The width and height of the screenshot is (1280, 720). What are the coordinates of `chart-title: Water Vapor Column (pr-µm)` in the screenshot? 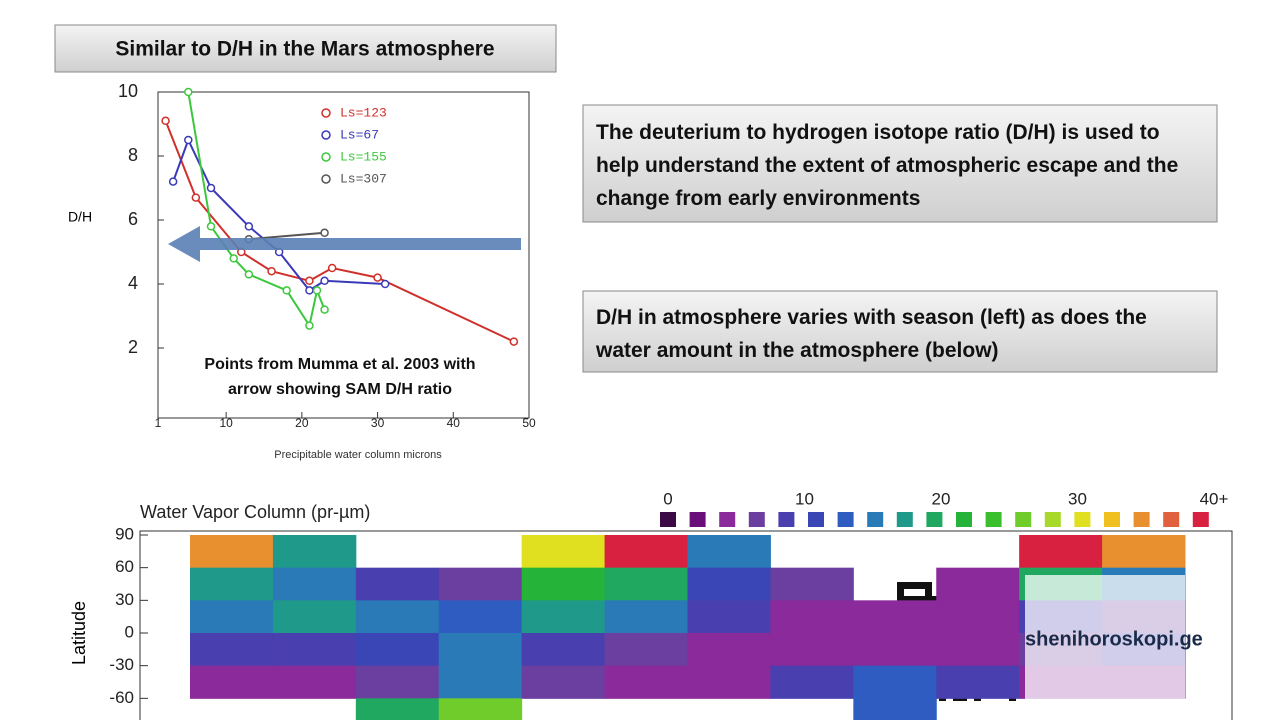 It's located at (255, 512).